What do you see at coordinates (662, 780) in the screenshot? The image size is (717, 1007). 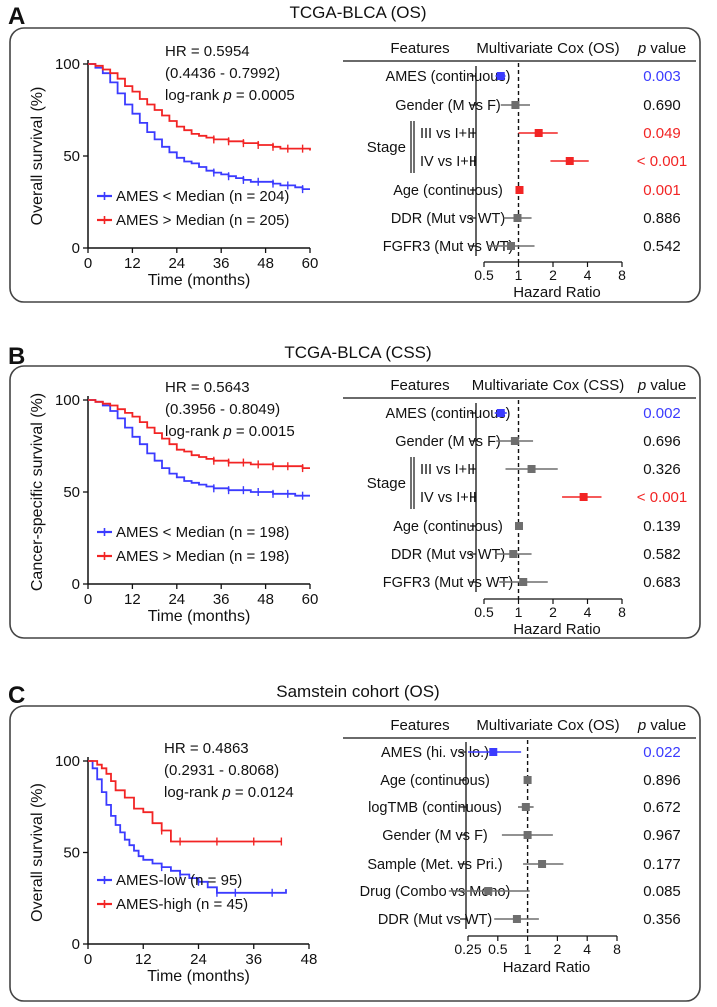 I see `forest-pvalue: 0.896` at bounding box center [662, 780].